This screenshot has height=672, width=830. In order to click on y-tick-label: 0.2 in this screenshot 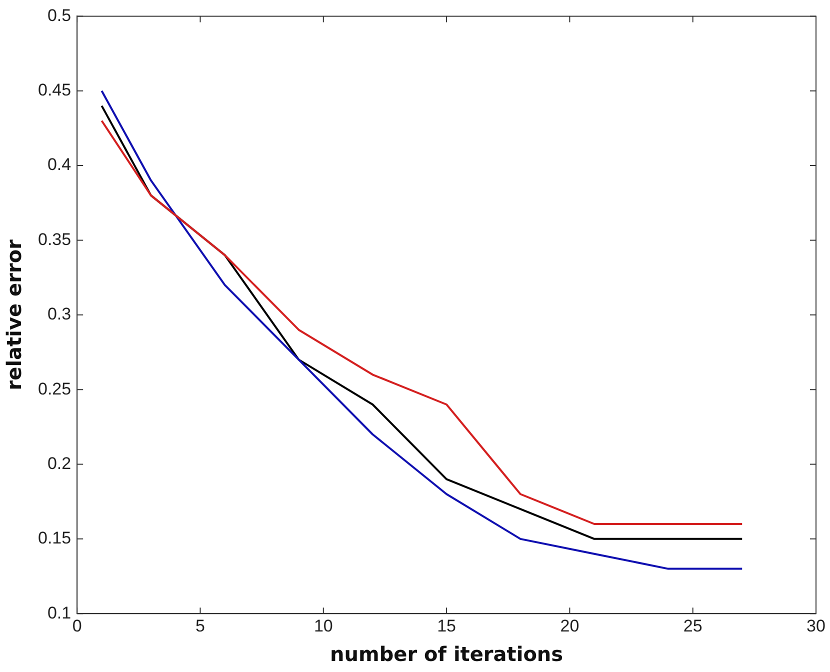, I will do `click(59, 463)`.